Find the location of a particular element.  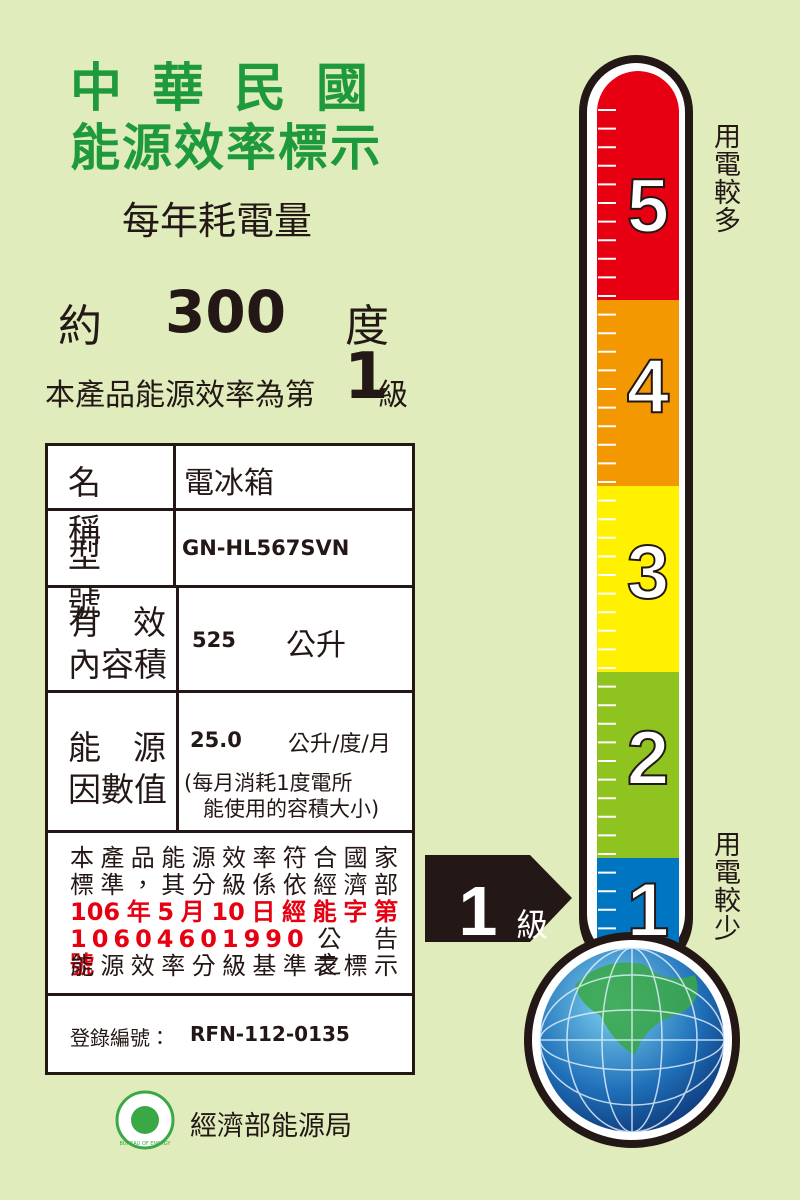

consumption-prefix: 約 is located at coordinates (80, 326).